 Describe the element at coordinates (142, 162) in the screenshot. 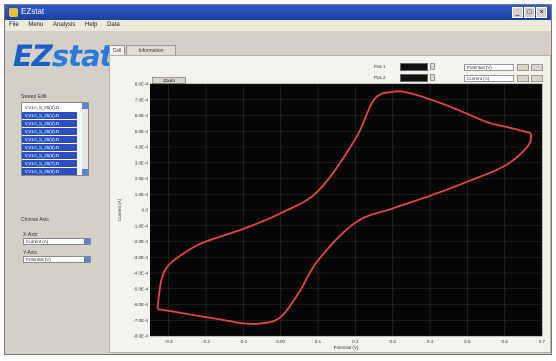

I see `y-tick-label: 3.0E-4` at that location.